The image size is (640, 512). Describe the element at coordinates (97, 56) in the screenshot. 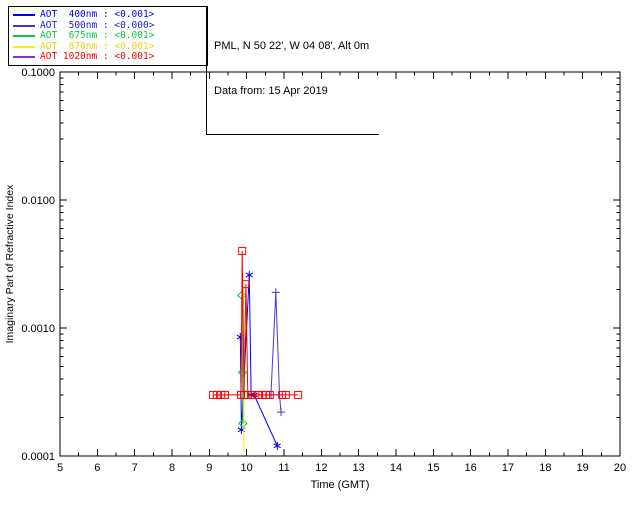

I see `legend-label: AOT 1020nm : <0.001>` at that location.